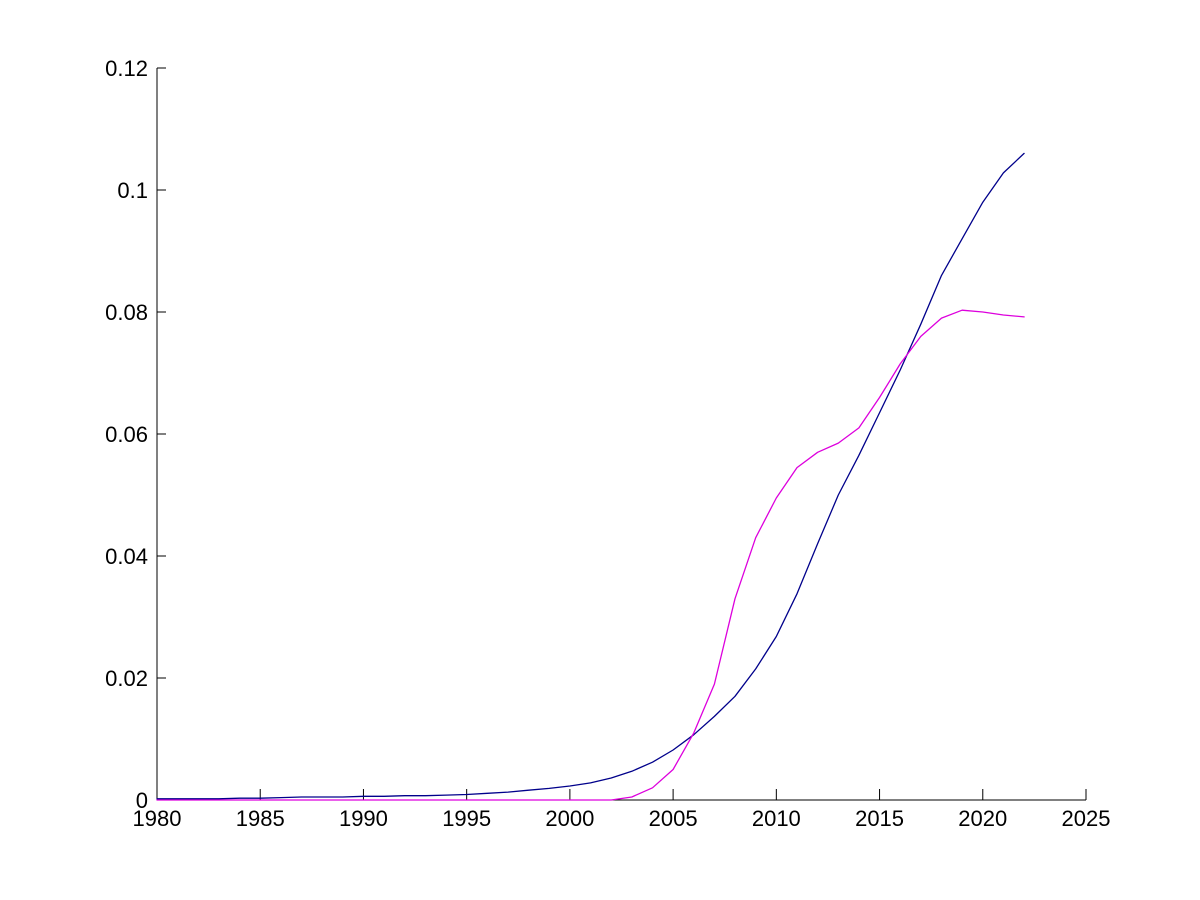  What do you see at coordinates (982, 818) in the screenshot?
I see `x-tick-label: 2020` at bounding box center [982, 818].